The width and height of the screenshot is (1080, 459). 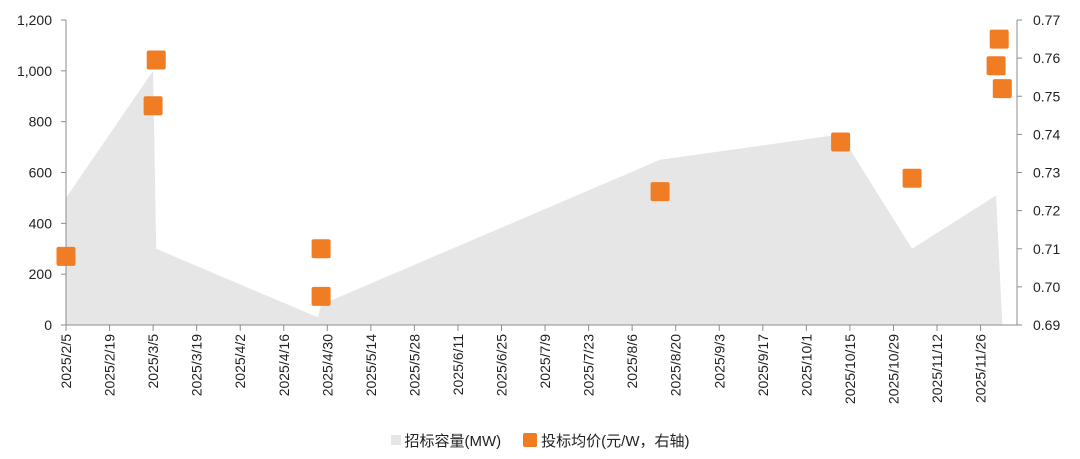 What do you see at coordinates (458, 364) in the screenshot?
I see `x-tick-label: 2025/6/11` at bounding box center [458, 364].